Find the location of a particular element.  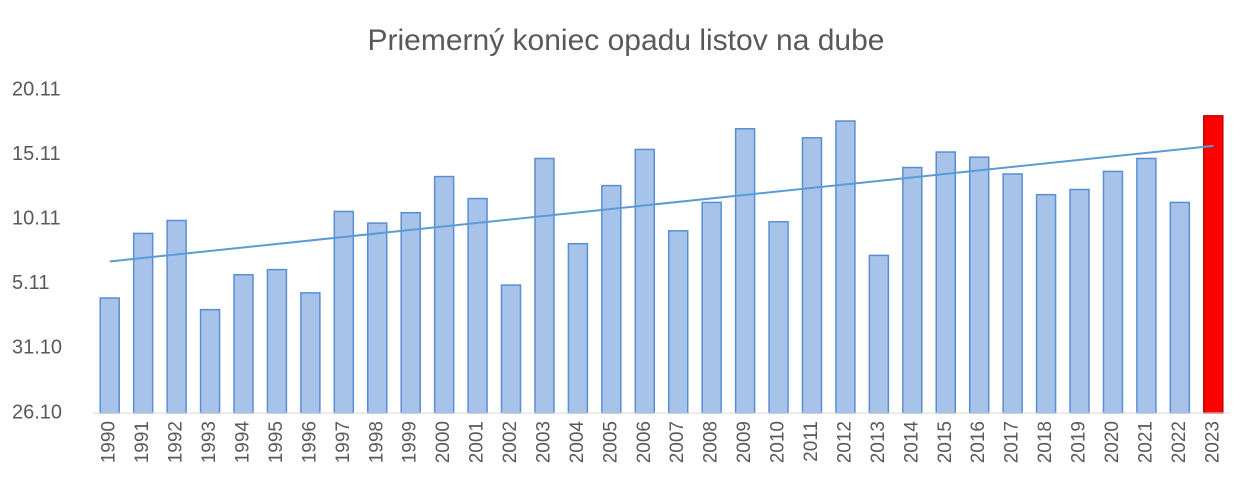

x-tick-label: 2009 is located at coordinates (744, 442).